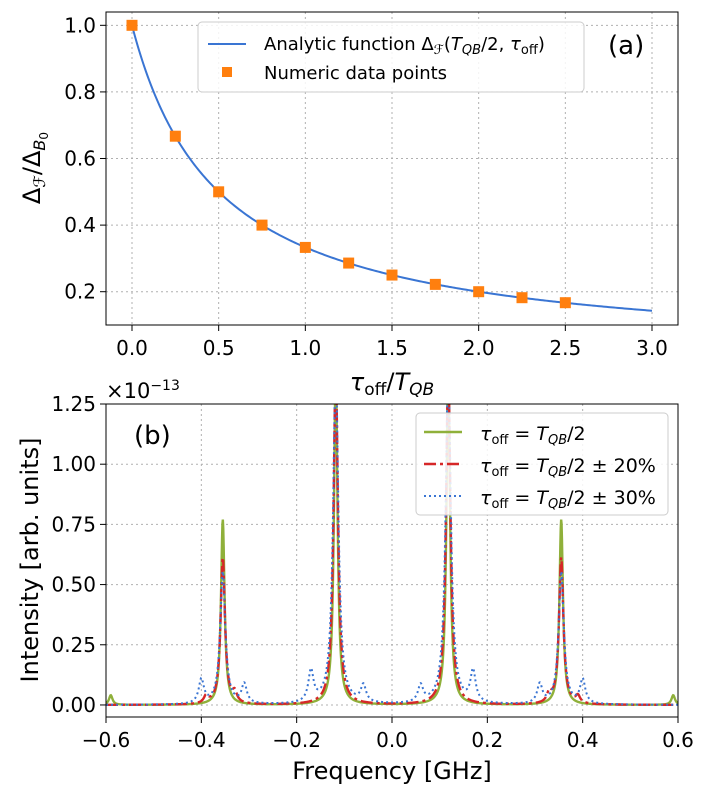  What do you see at coordinates (626, 46) in the screenshot?
I see `panel-a-label: (a)` at bounding box center [626, 46].